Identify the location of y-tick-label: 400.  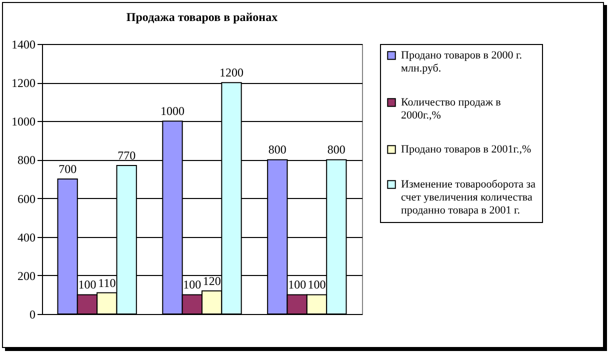
(27, 237).